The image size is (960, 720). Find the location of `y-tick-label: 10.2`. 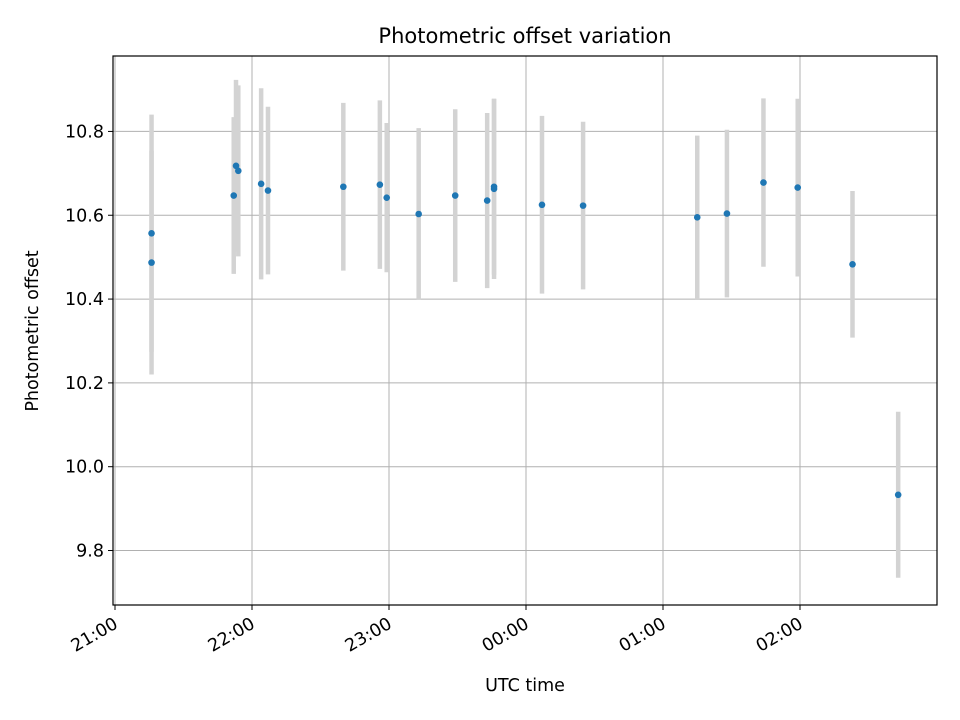

y-tick-label: 10.2 is located at coordinates (84, 384).